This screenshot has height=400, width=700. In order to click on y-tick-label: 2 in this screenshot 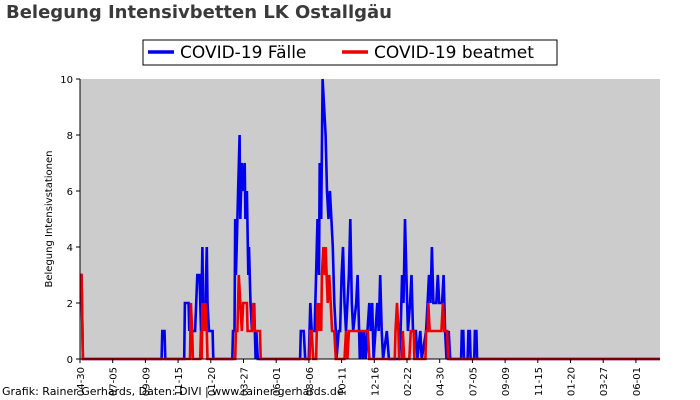, I will do `click(70, 304)`.